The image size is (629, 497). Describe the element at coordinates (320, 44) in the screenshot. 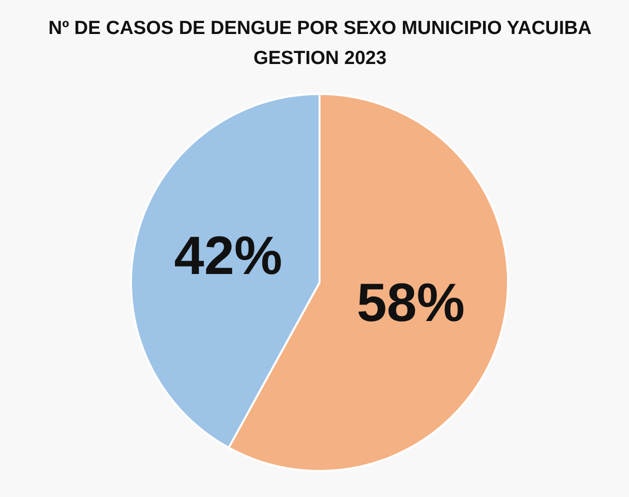

I see `chart-title: Nº DE CASOS DE DENGUE POR SEXO MUNICIPIO YACUIBA GESTION 2023` at that location.